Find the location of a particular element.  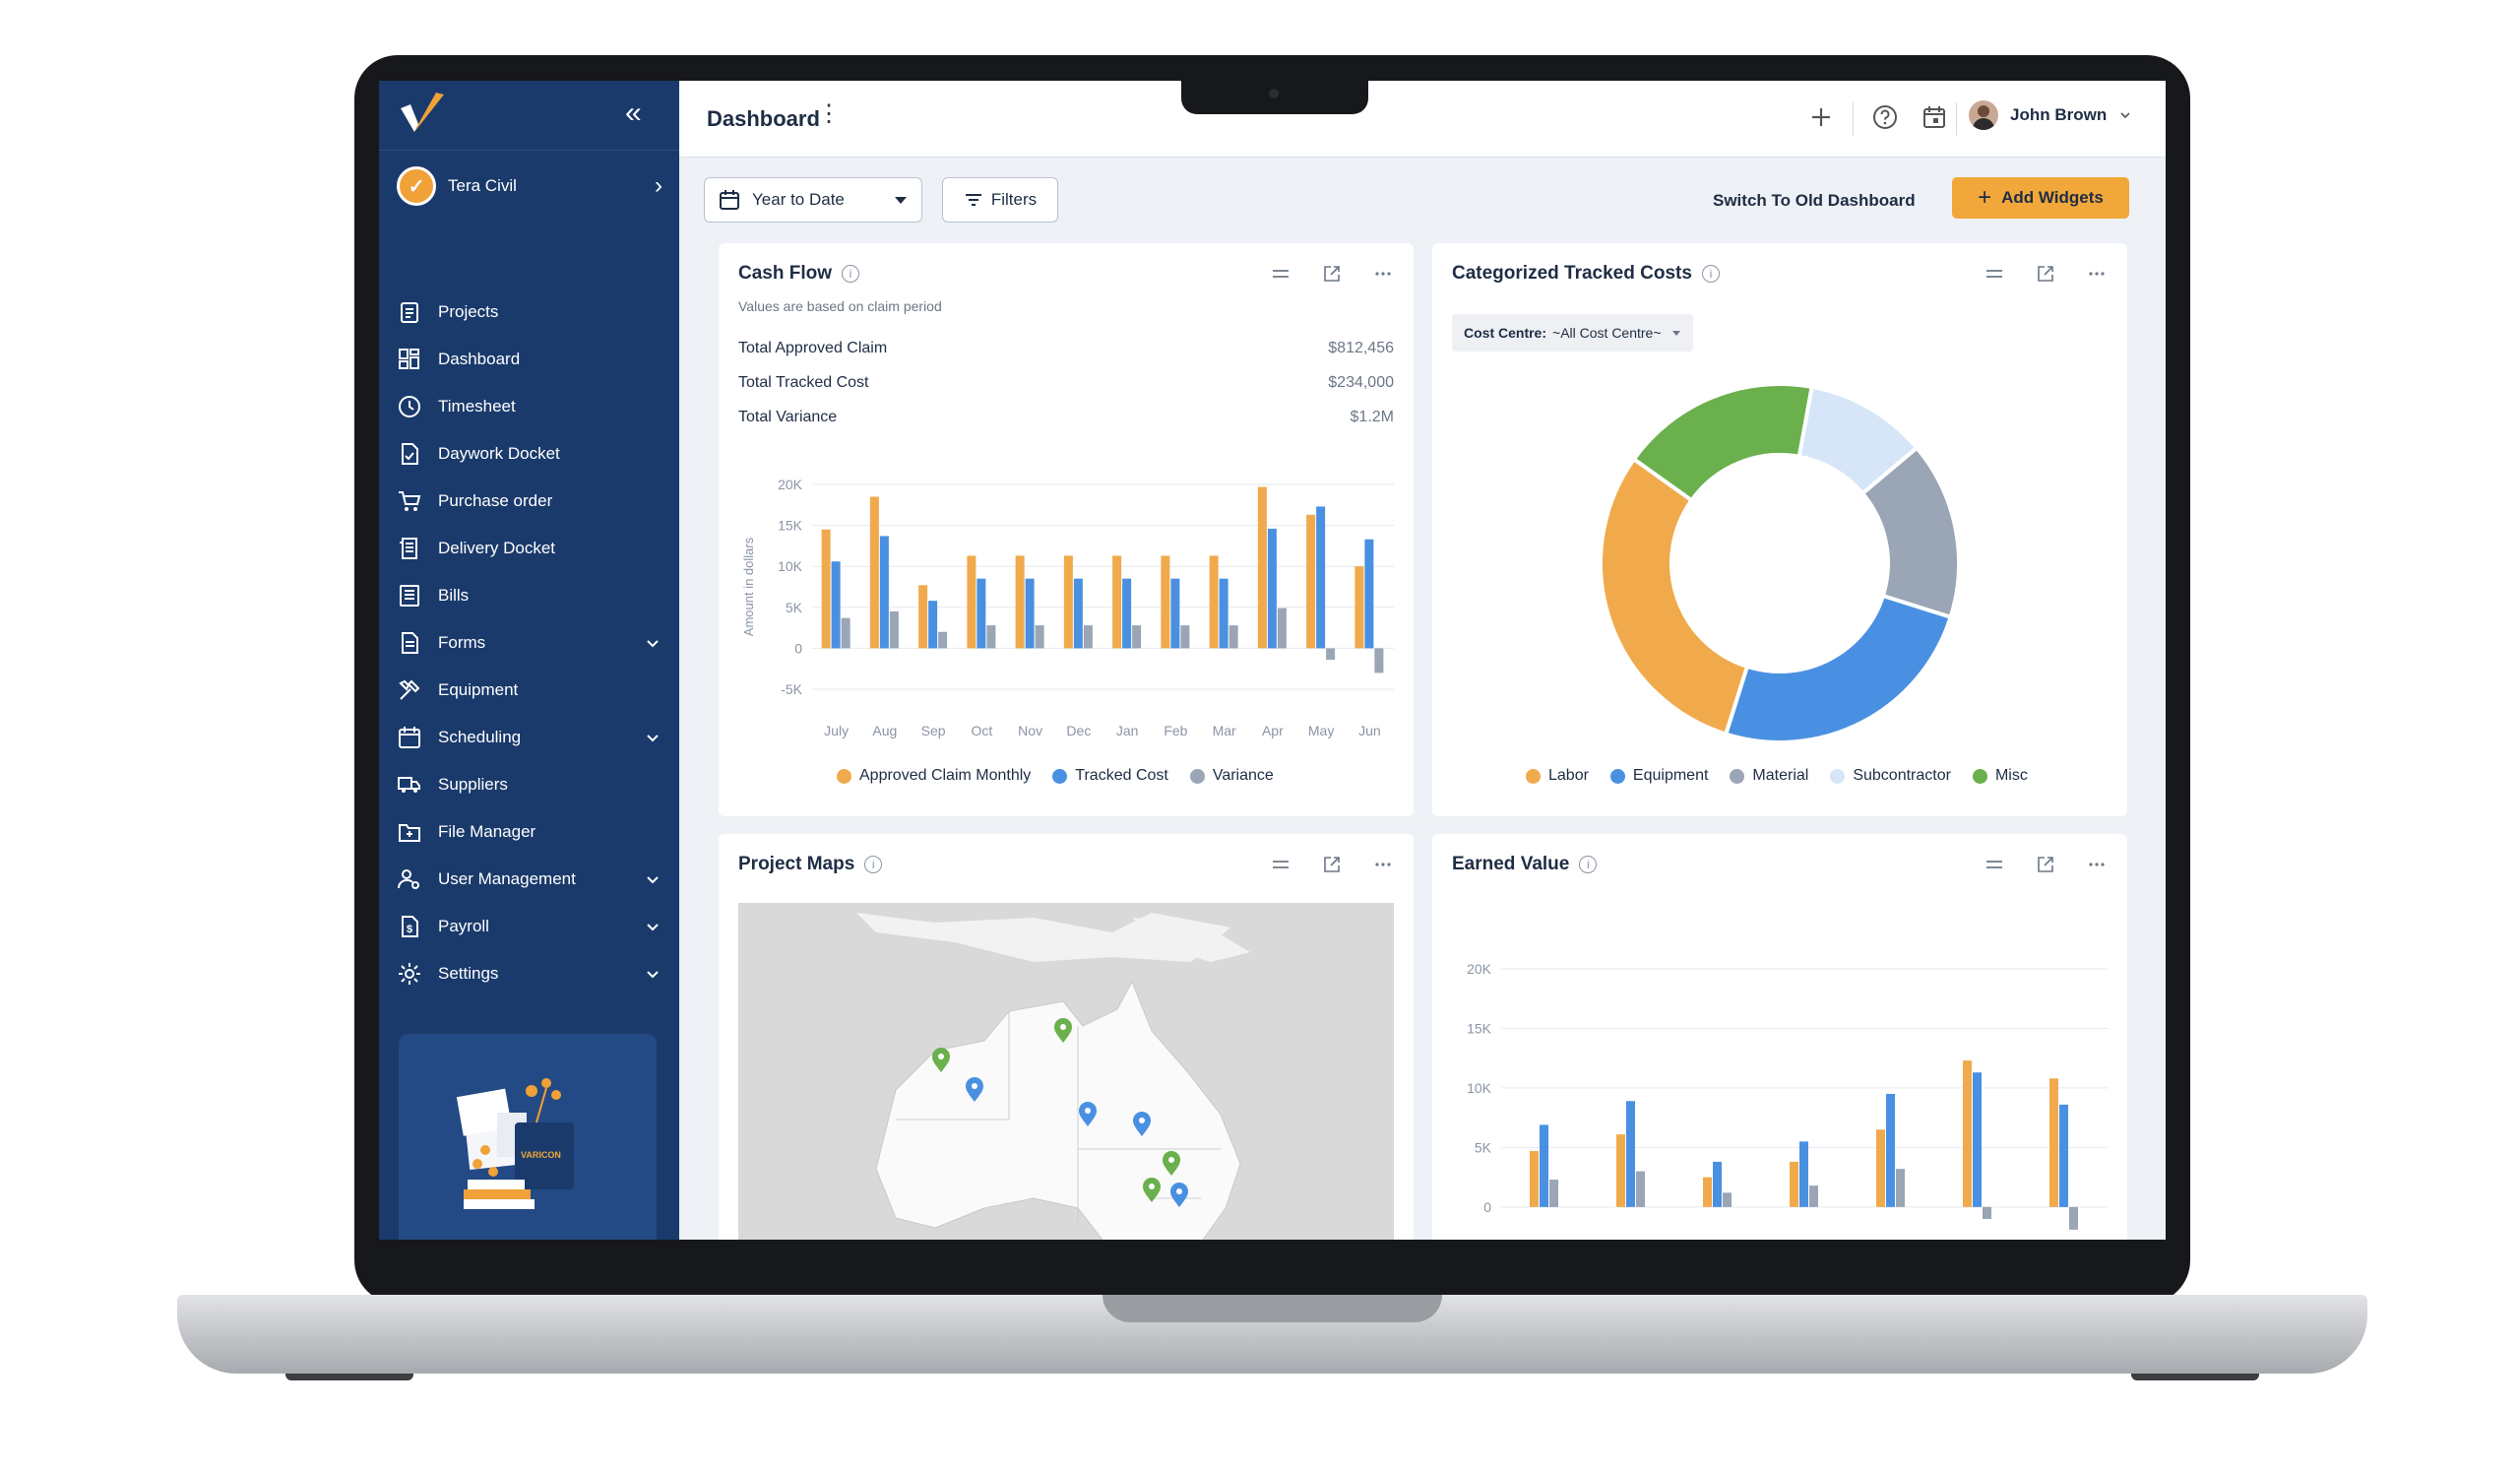

project-maps-card: Project Maps i is located at coordinates (1066, 1037).